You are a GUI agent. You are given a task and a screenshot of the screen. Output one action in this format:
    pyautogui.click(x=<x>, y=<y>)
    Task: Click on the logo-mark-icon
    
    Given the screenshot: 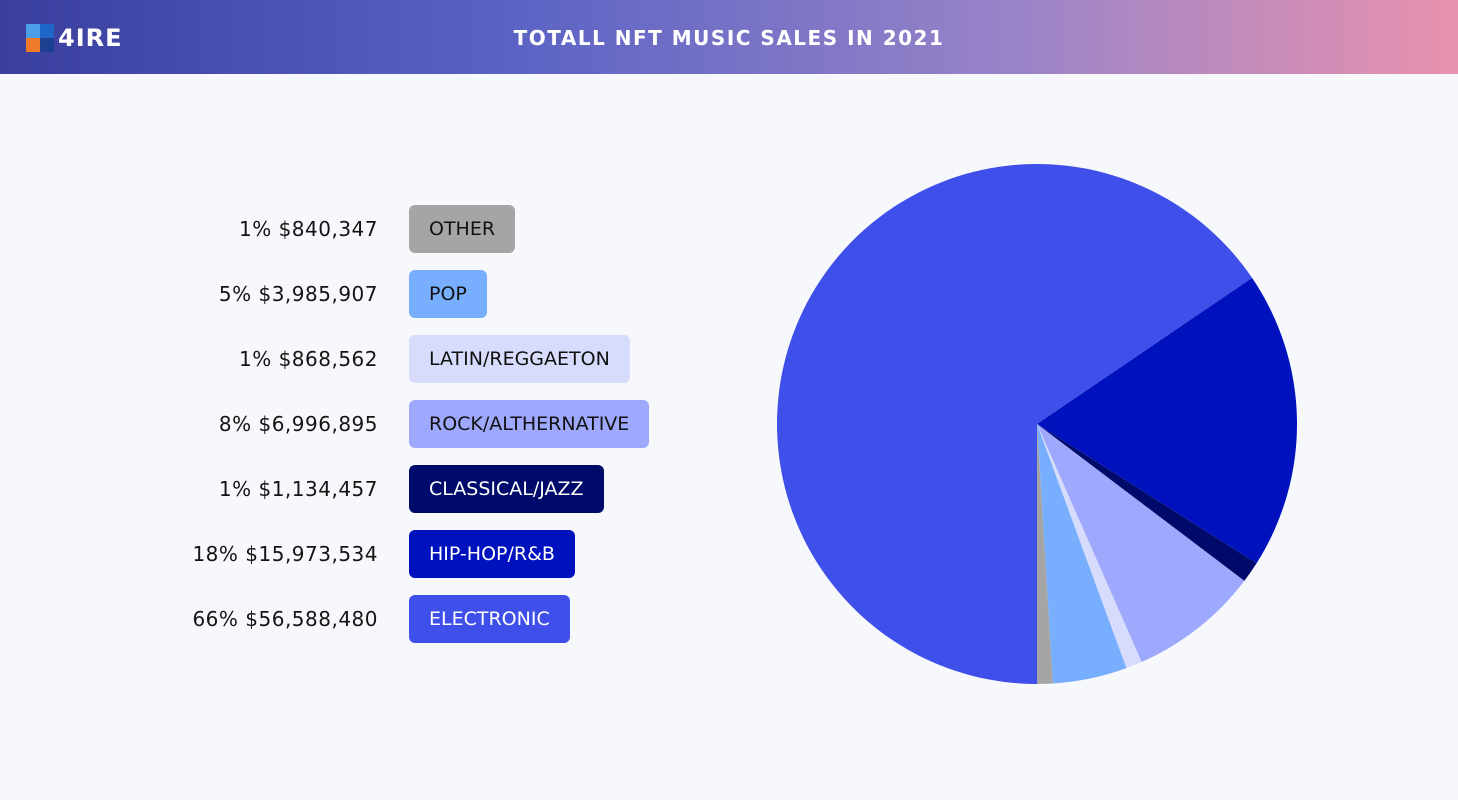 What is the action you would take?
    pyautogui.click(x=40, y=38)
    